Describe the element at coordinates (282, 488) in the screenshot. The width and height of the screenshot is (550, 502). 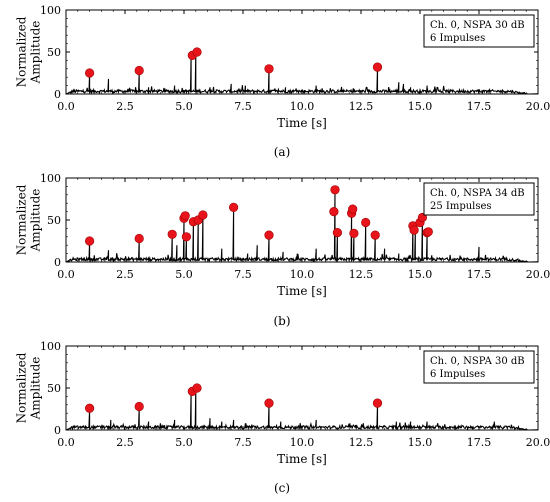
I see `subfigure-caption: (c)` at that location.